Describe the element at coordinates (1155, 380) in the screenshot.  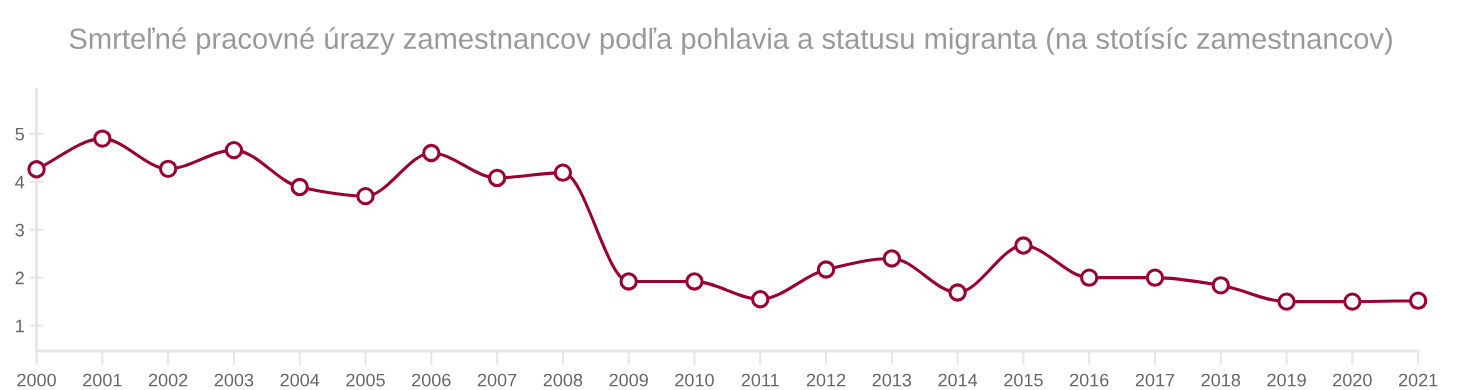
I see `x-tick-label: 2017` at that location.